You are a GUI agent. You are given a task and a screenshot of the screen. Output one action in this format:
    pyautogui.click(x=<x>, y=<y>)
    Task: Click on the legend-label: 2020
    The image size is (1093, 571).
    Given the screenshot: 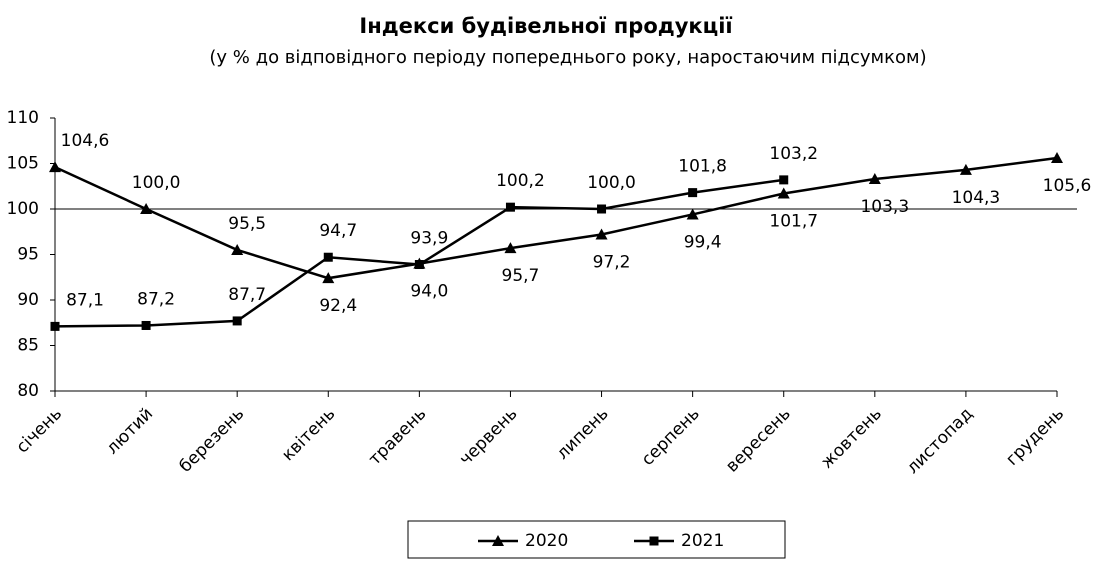 What is the action you would take?
    pyautogui.click(x=546, y=541)
    